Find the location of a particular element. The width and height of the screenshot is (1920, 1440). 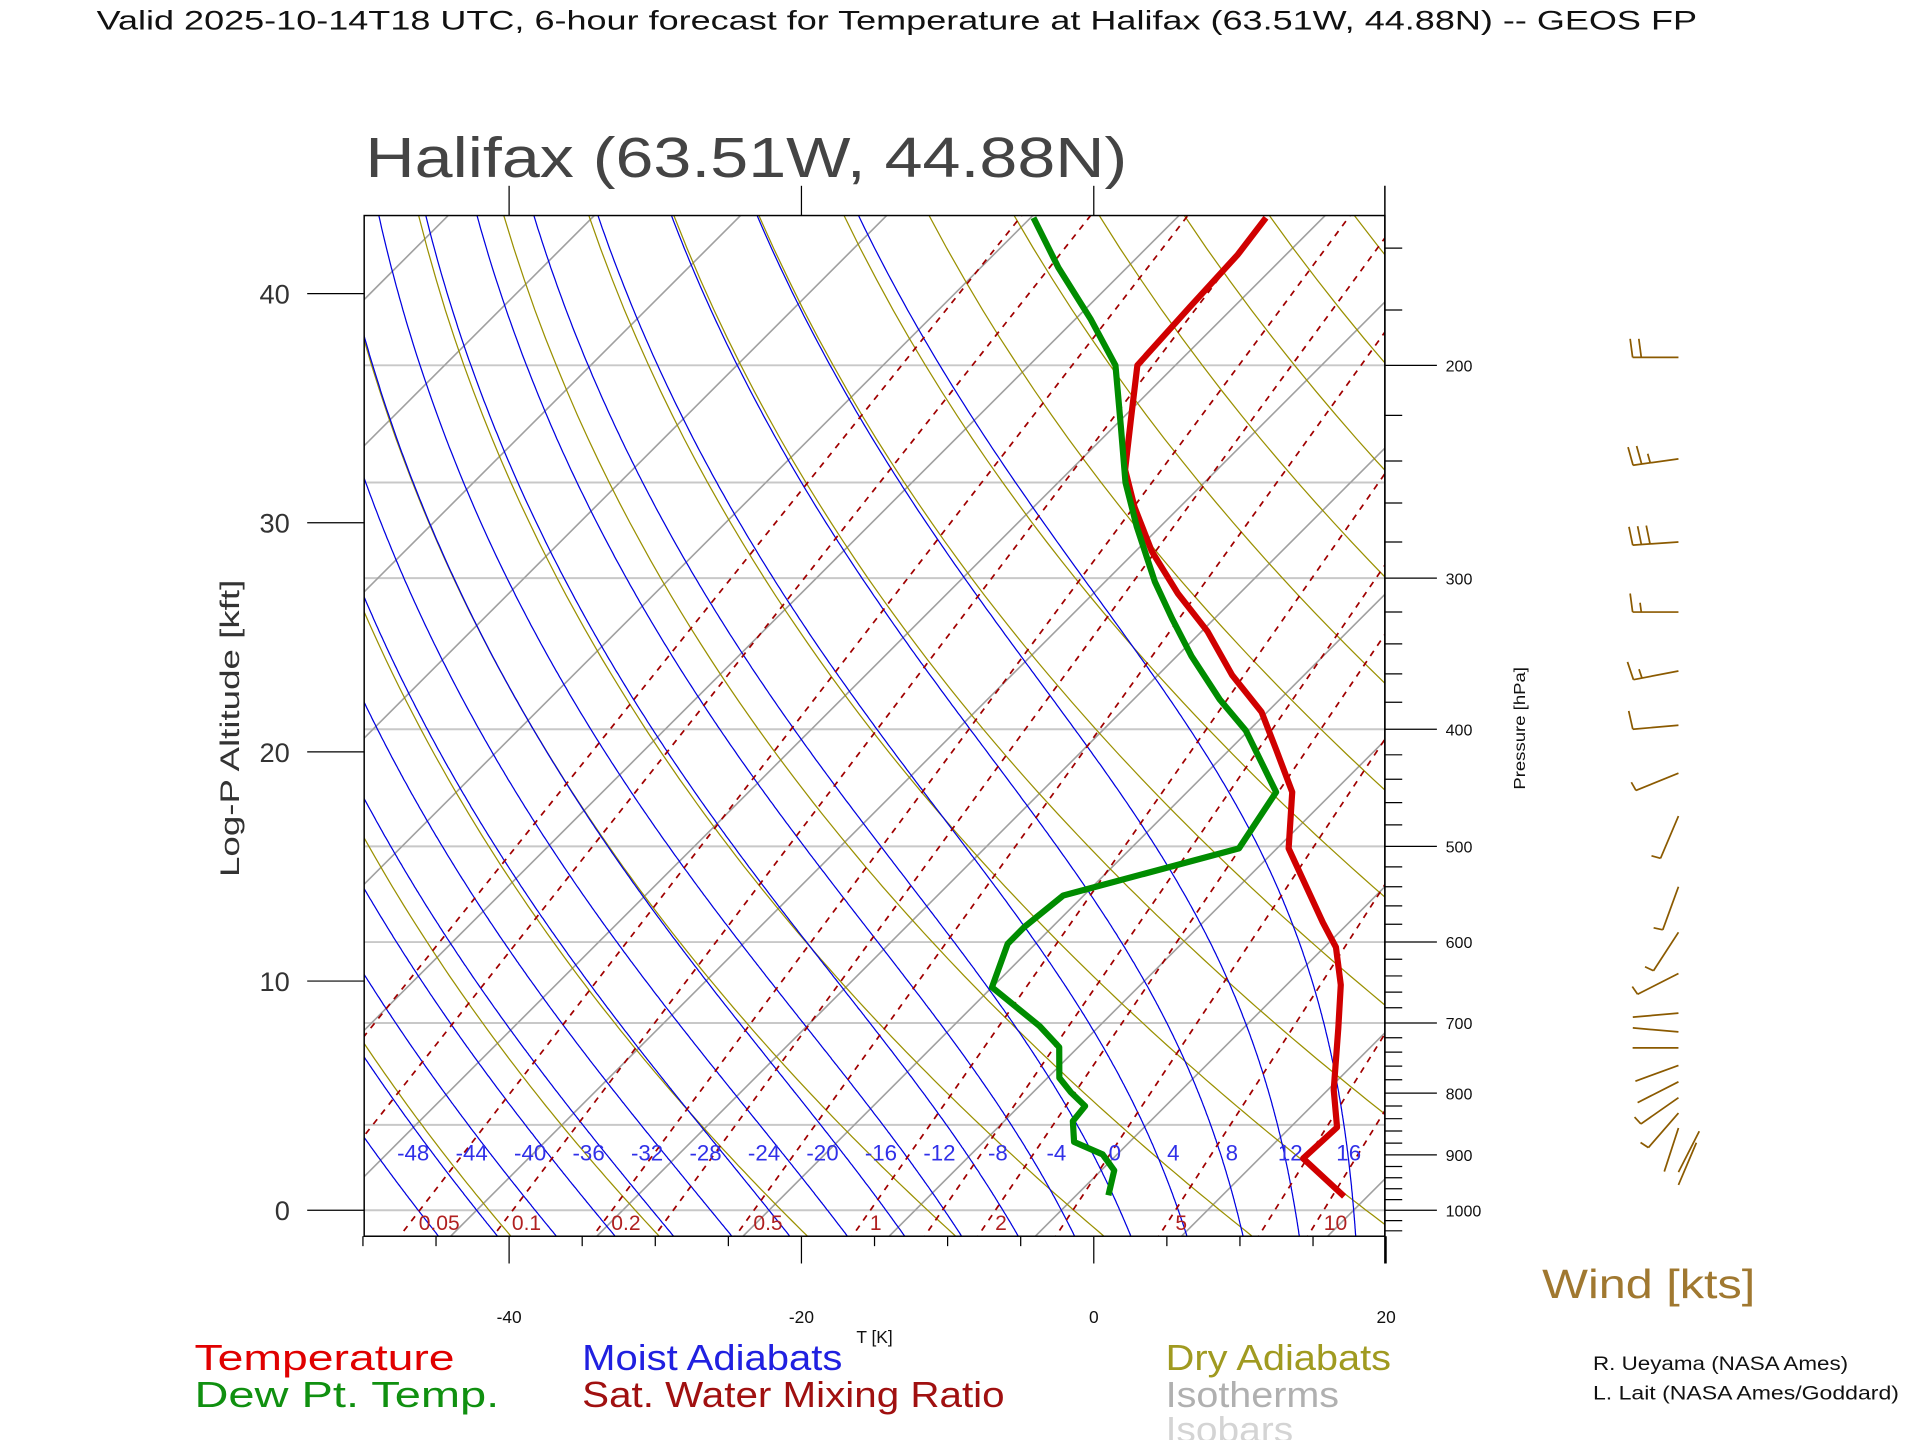

pressure-label: 700 is located at coordinates (1459, 1024).